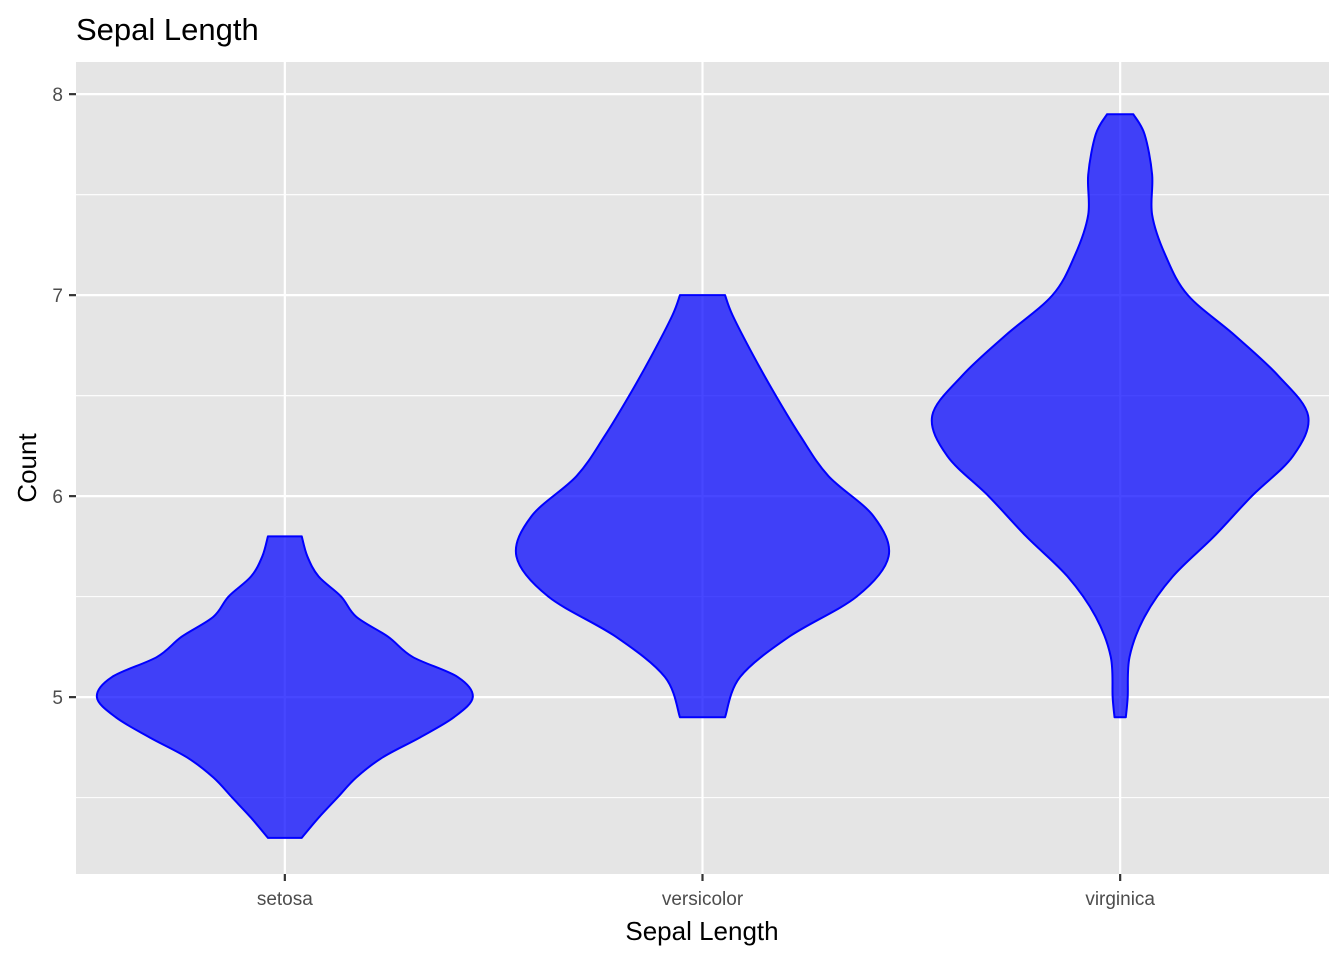 This screenshot has height=960, width=1344. Describe the element at coordinates (285, 899) in the screenshot. I see `x-tick-label-setosa: setosa` at that location.